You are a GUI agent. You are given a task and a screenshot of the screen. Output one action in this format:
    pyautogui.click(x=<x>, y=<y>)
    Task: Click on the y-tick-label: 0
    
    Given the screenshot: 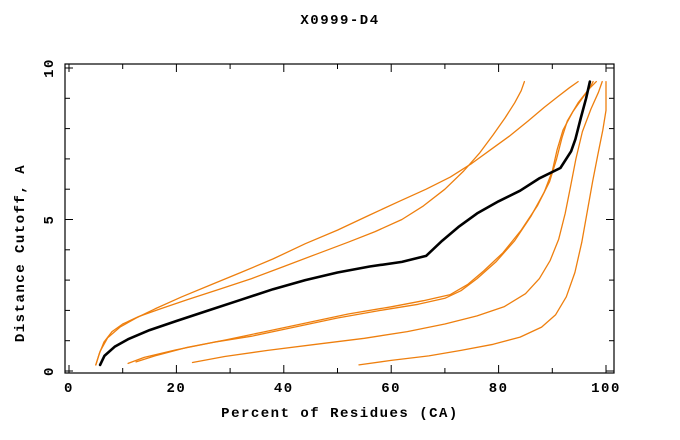 What is the action you would take?
    pyautogui.click(x=50, y=371)
    